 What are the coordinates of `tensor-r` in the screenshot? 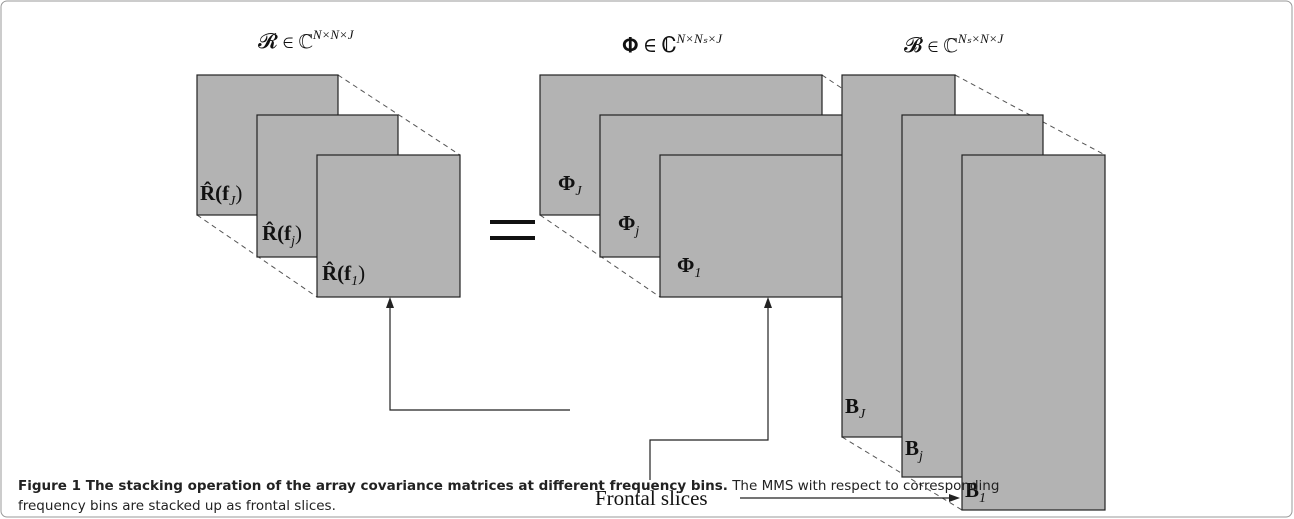 It's located at (328, 186).